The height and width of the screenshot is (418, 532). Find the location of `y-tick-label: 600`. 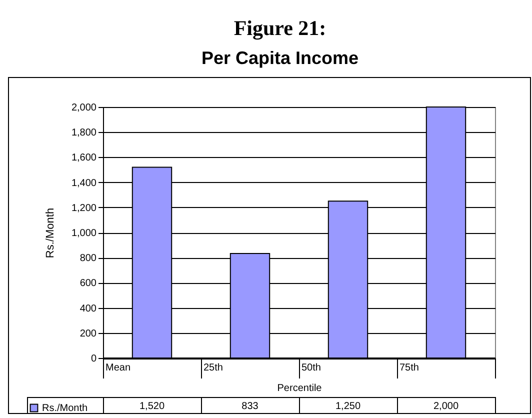

y-tick-label: 600 is located at coordinates (88, 284).